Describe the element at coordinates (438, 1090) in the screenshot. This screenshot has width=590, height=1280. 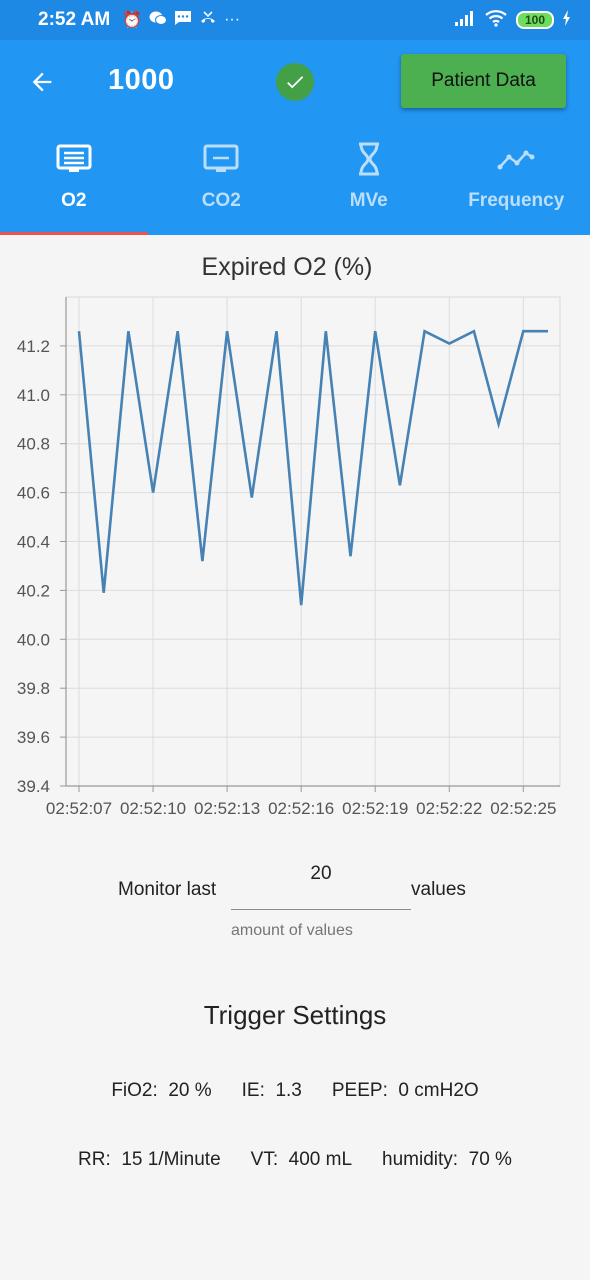
I see `setting-value: 0 cmH2O` at that location.